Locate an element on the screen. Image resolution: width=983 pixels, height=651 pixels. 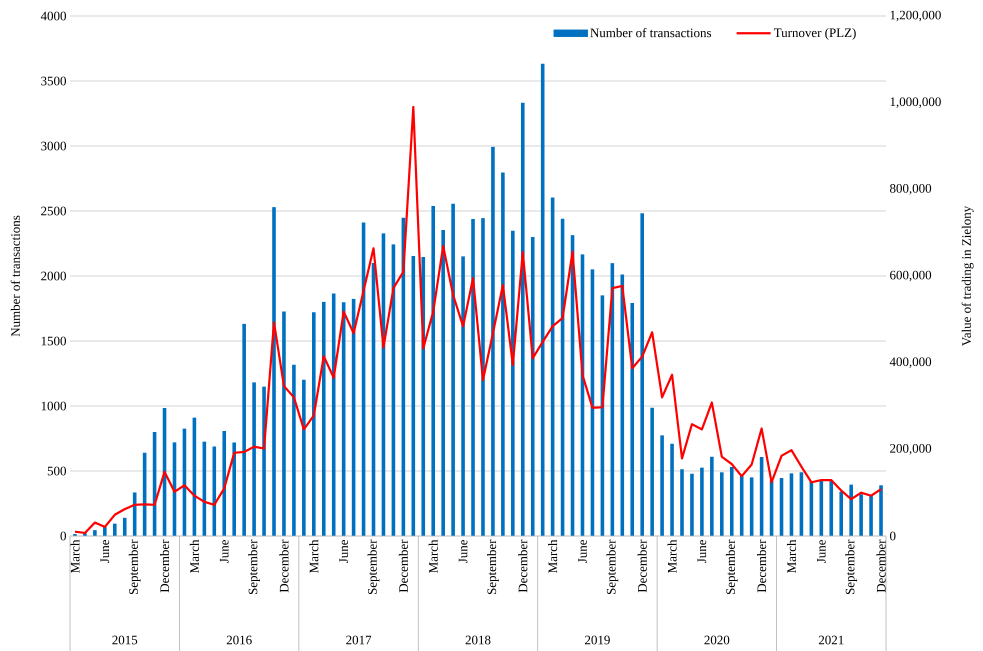
text: 2020 is located at coordinates (717, 640).